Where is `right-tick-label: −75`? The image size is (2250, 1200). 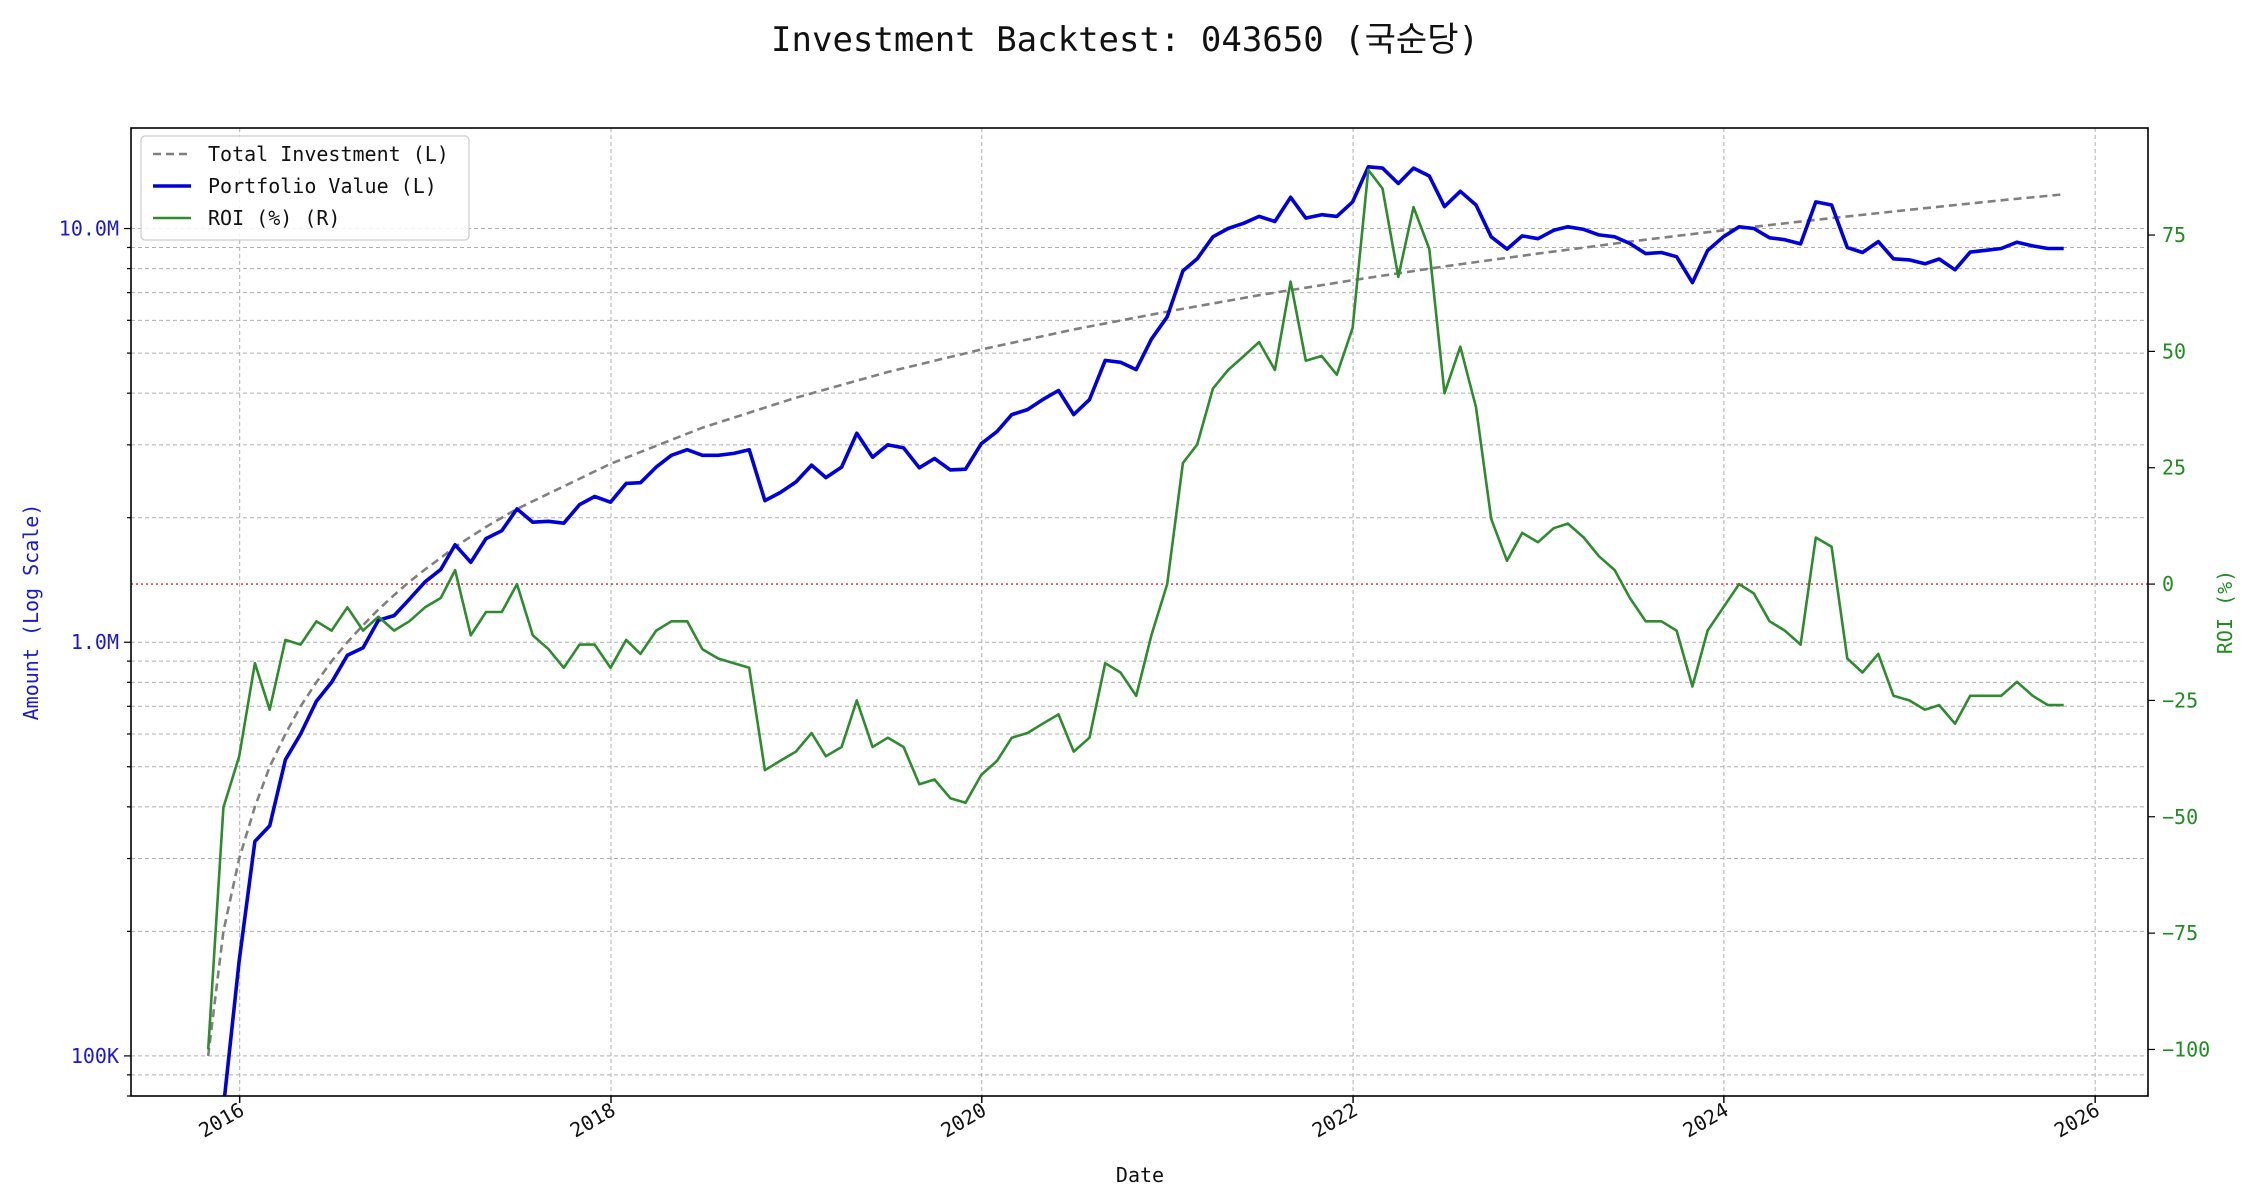 right-tick-label: −75 is located at coordinates (2180, 933).